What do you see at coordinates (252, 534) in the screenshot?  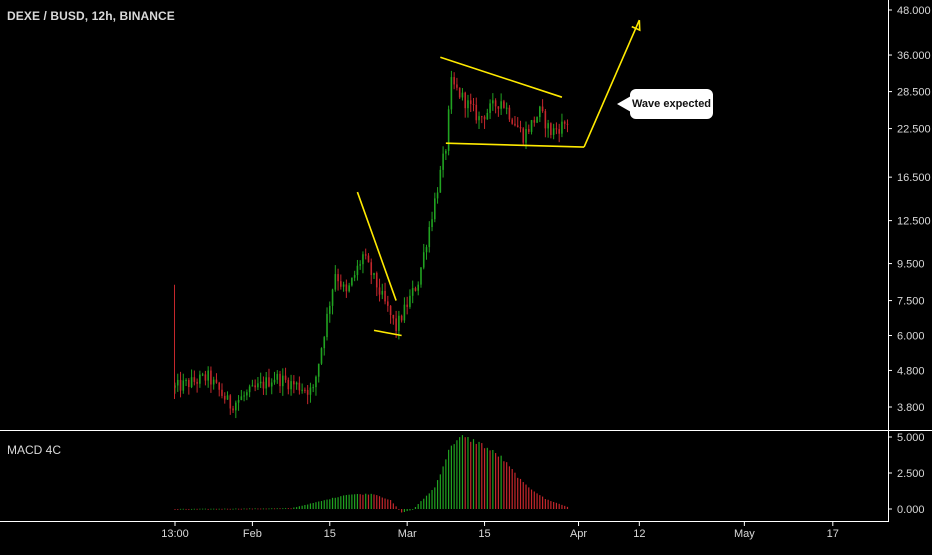 I see `time-tick-label: Feb` at bounding box center [252, 534].